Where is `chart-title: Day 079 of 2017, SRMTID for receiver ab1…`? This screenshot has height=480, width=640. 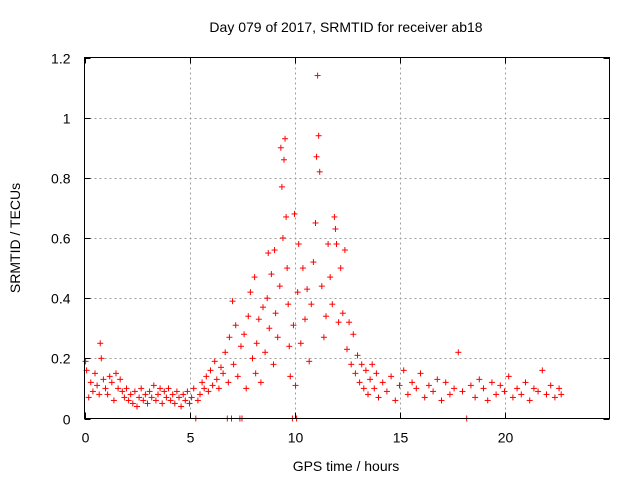 chart-title: Day 079 of 2017, SRMTID for receiver ab1… is located at coordinates (345, 27).